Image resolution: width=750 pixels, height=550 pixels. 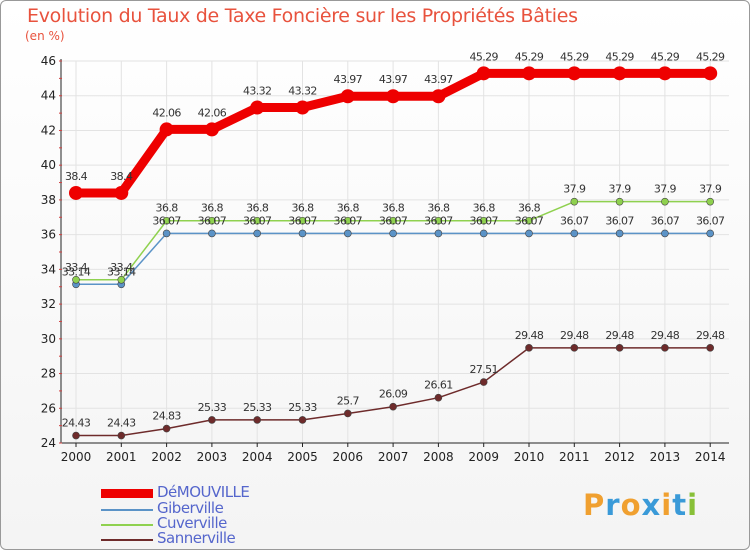 I want to click on data-label: 24.83, so click(x=166, y=416).